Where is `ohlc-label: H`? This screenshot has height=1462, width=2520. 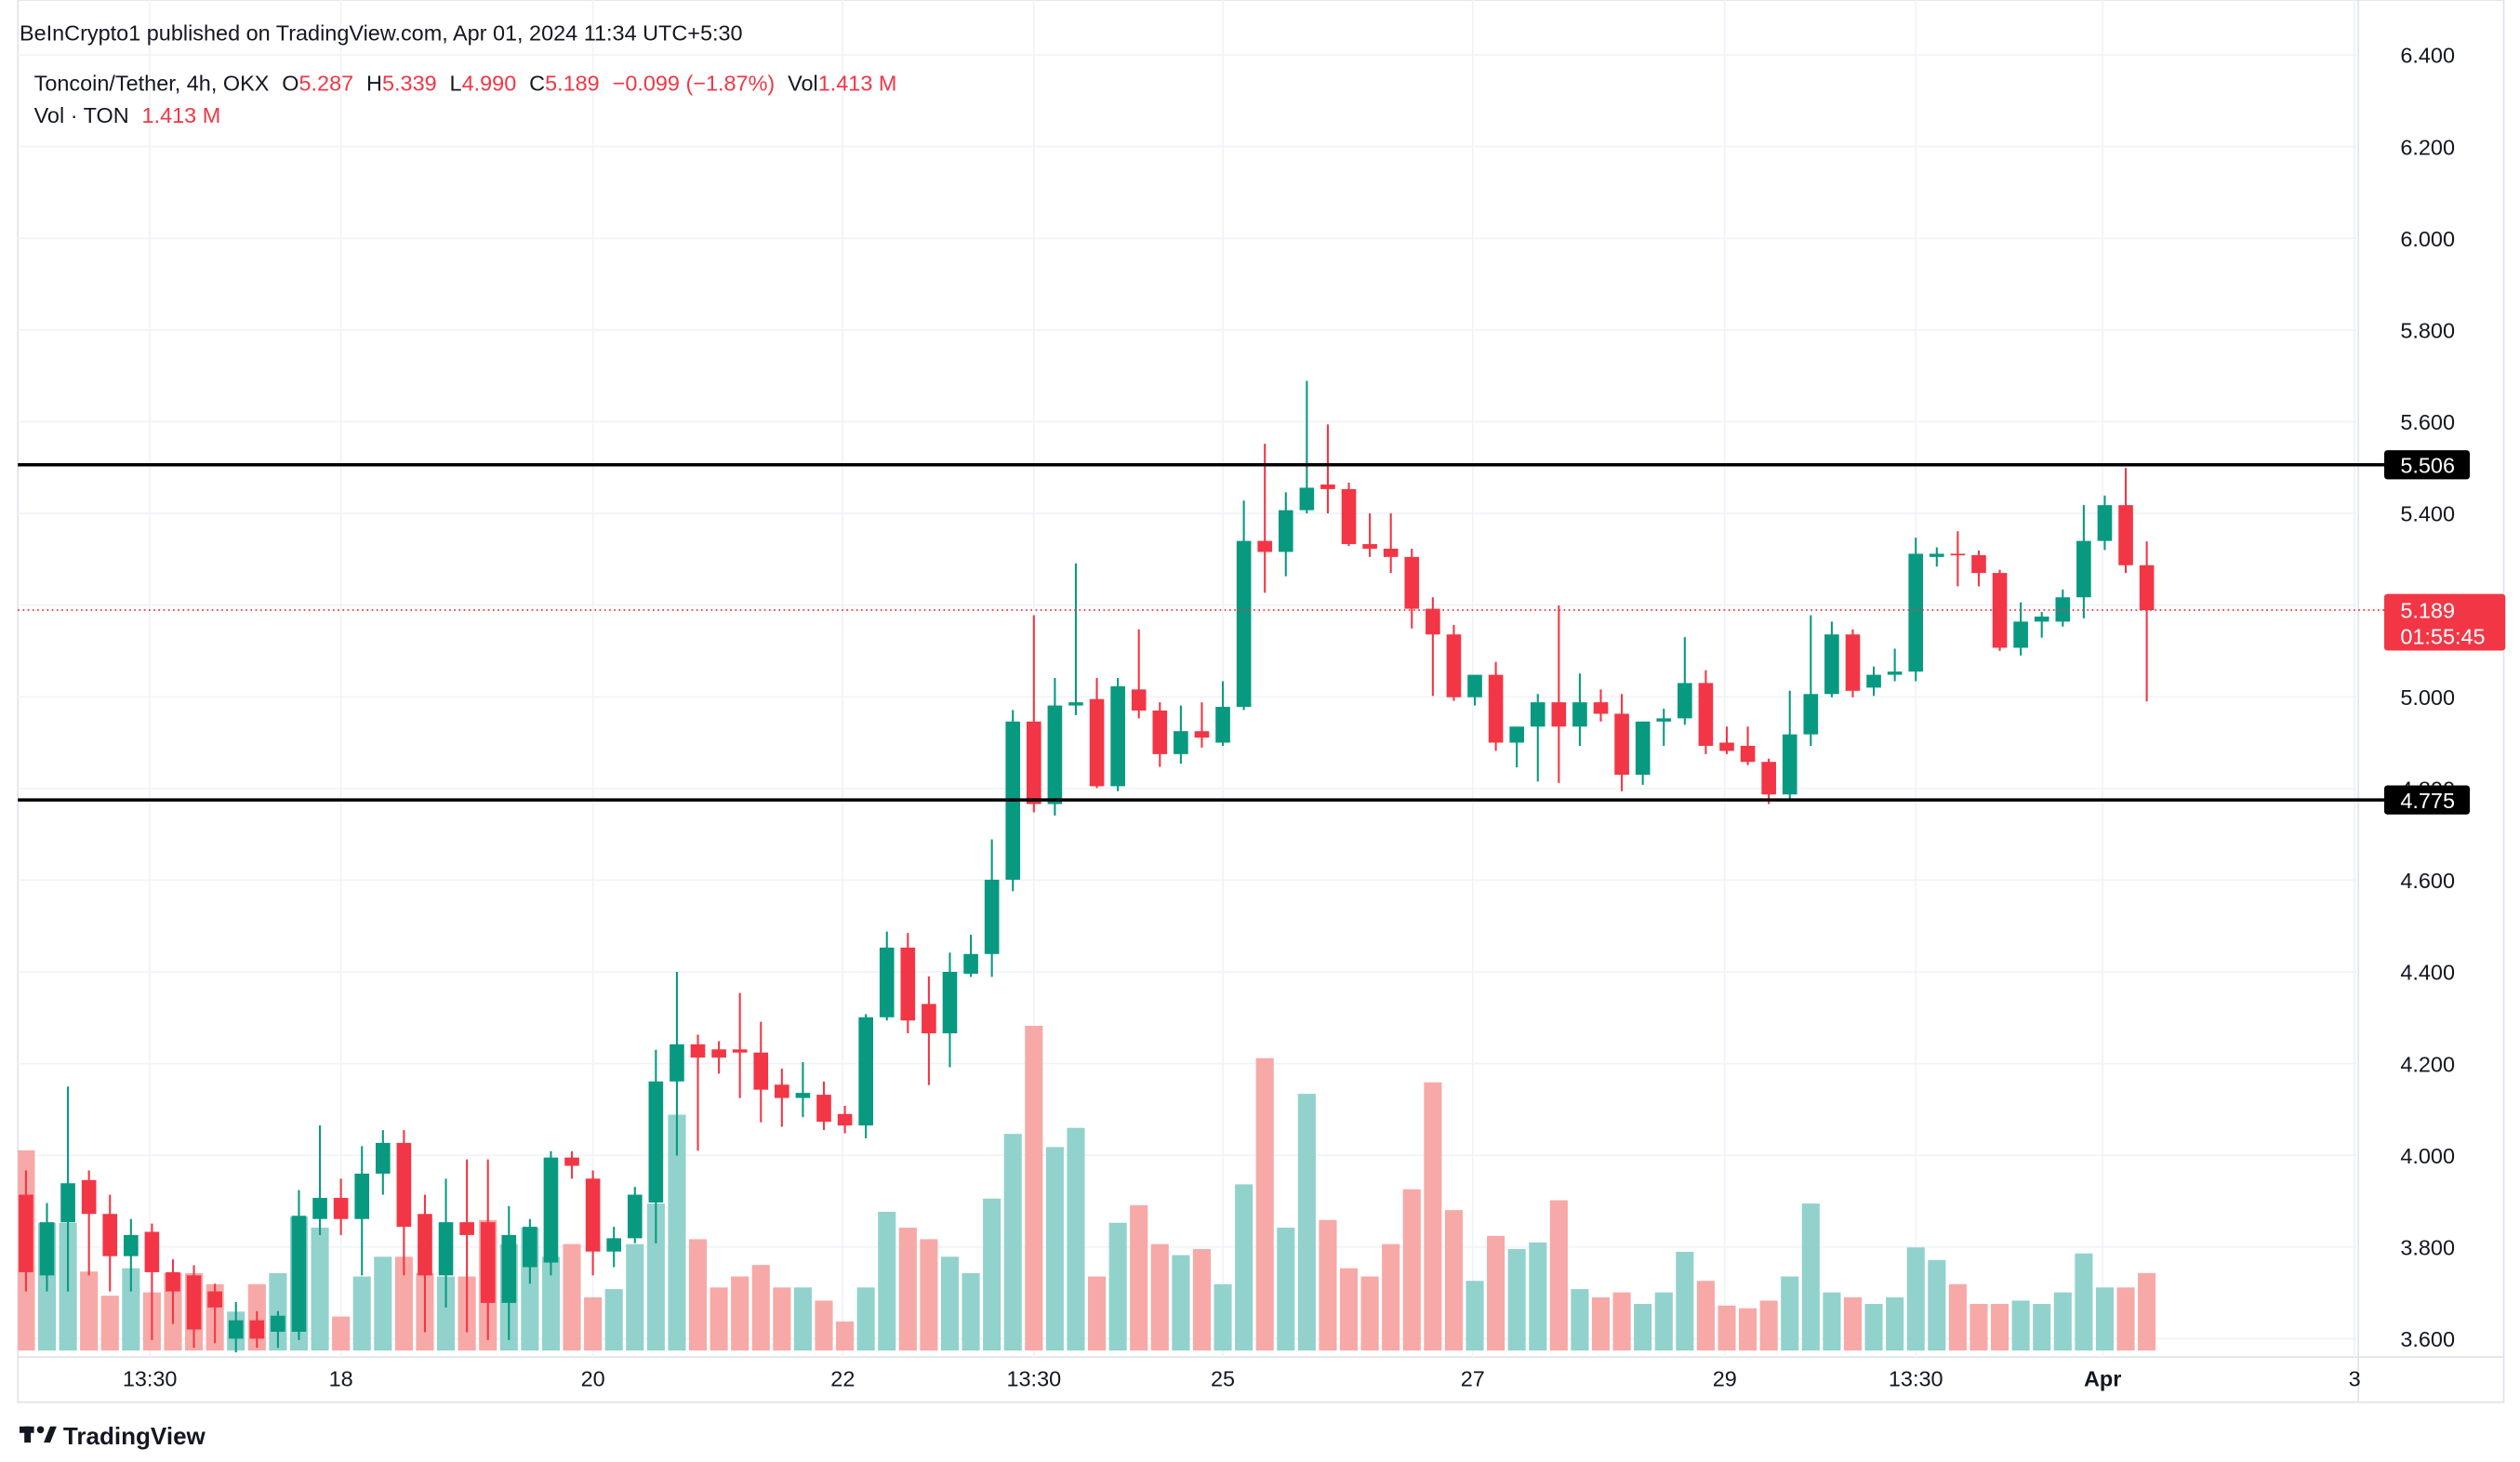
ohlc-label: H is located at coordinates (374, 83).